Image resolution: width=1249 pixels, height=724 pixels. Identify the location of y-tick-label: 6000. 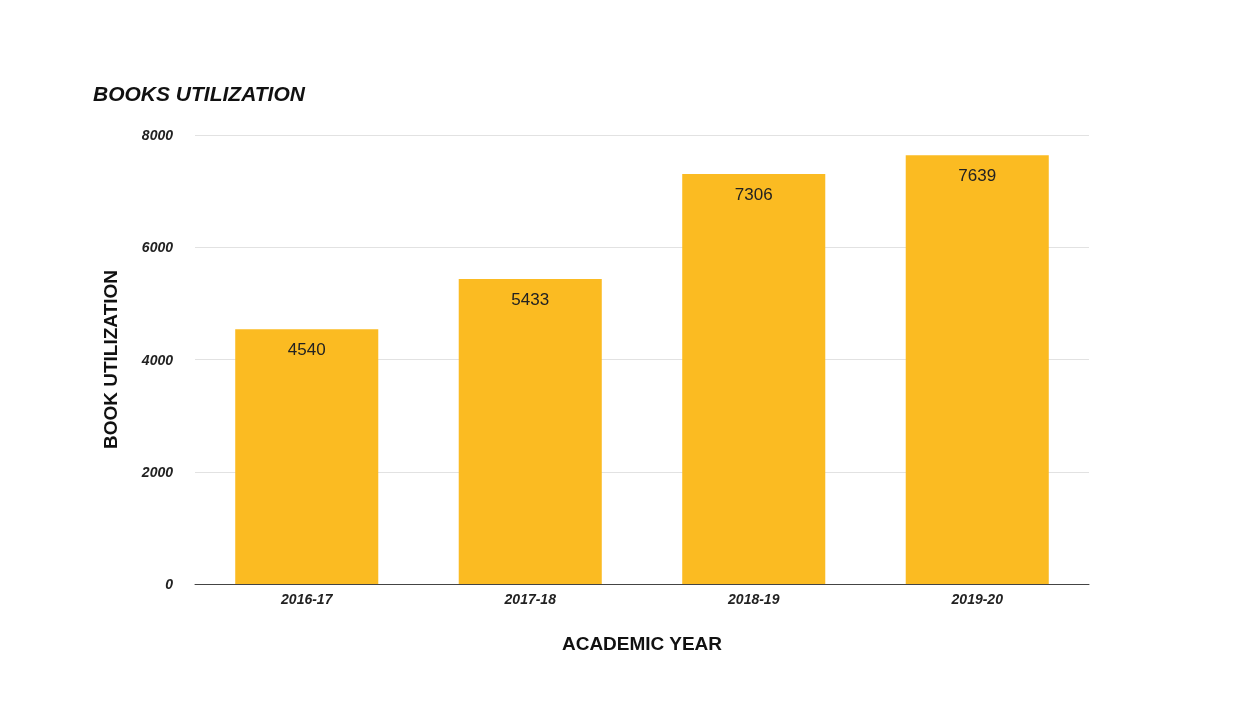
(157, 247).